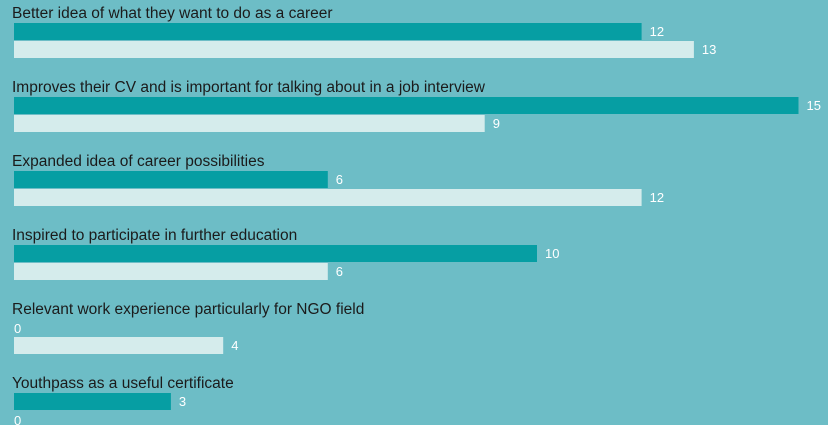 This screenshot has height=425, width=828. Describe the element at coordinates (709, 49) in the screenshot. I see `value-label: 13` at that location.